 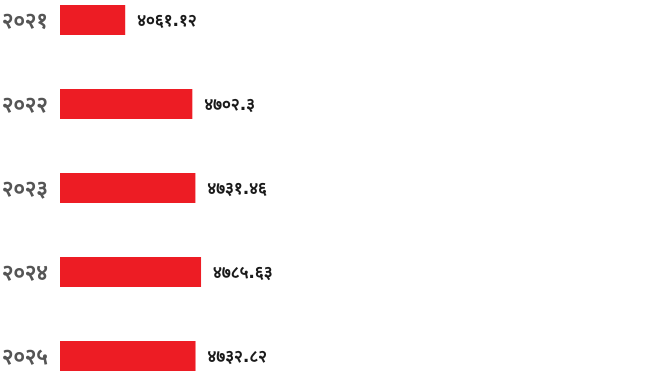 What do you see at coordinates (243, 273) in the screenshot?
I see `value-label: ४७८५.६३` at bounding box center [243, 273].